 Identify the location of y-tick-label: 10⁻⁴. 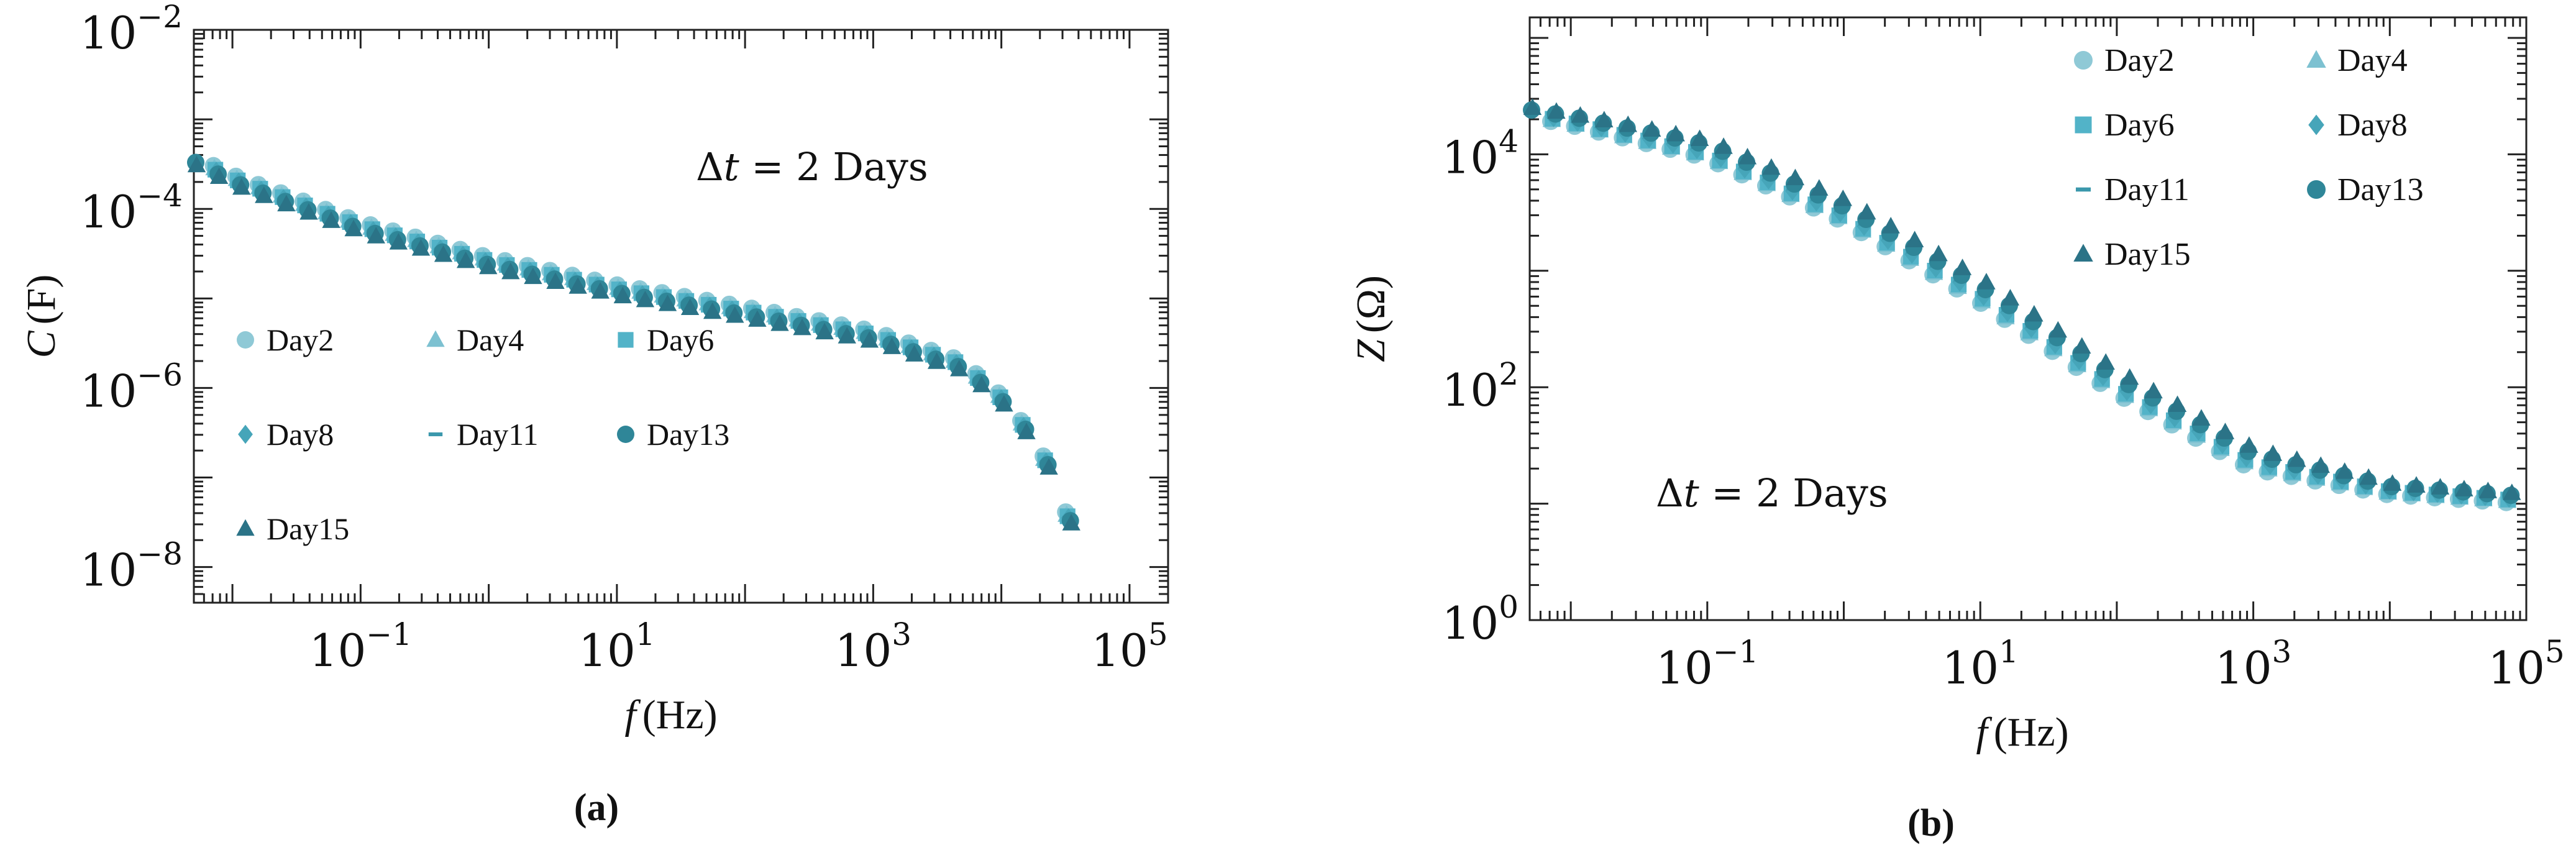
(131, 208).